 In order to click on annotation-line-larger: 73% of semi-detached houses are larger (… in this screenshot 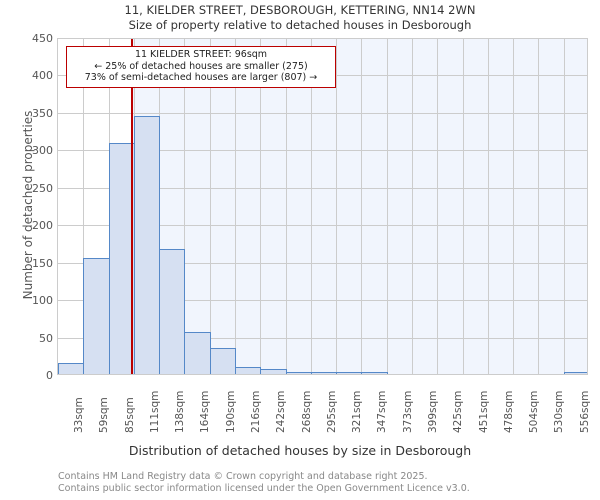, I will do `click(201, 77)`.